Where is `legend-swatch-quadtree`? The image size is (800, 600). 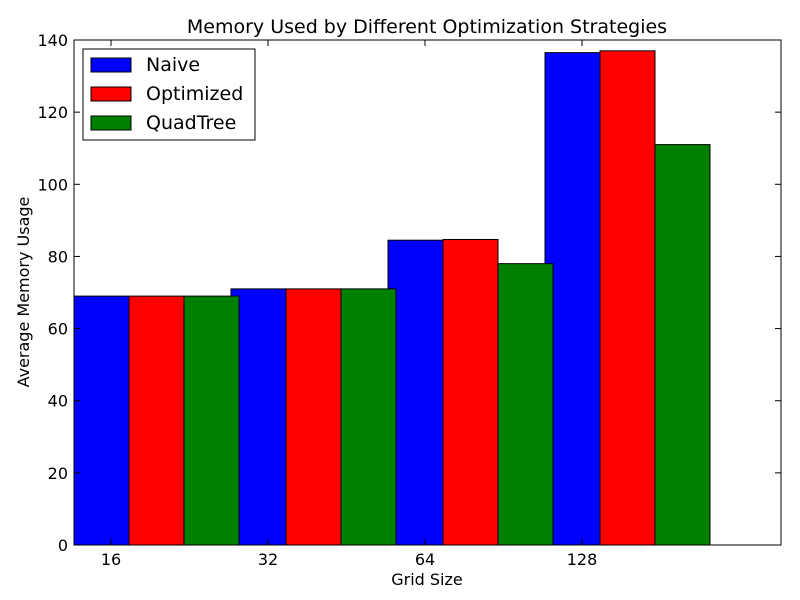
legend-swatch-quadtree is located at coordinates (111, 123).